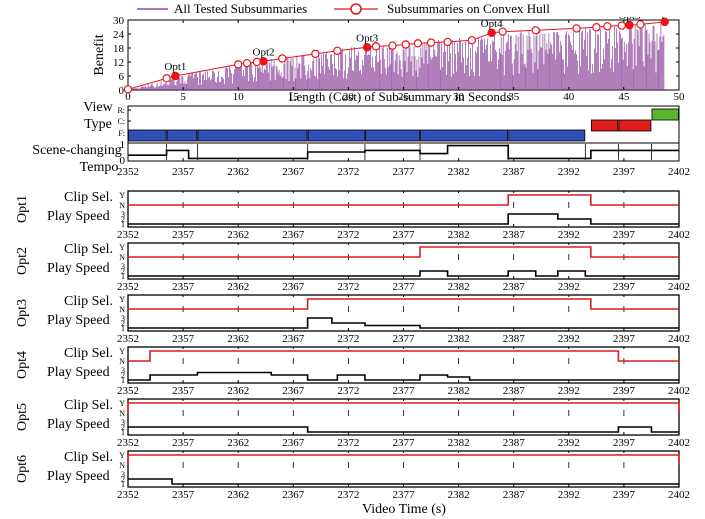 The height and width of the screenshot is (519, 705). What do you see at coordinates (22, 365) in the screenshot?
I see `option-name: Opt4` at bounding box center [22, 365].